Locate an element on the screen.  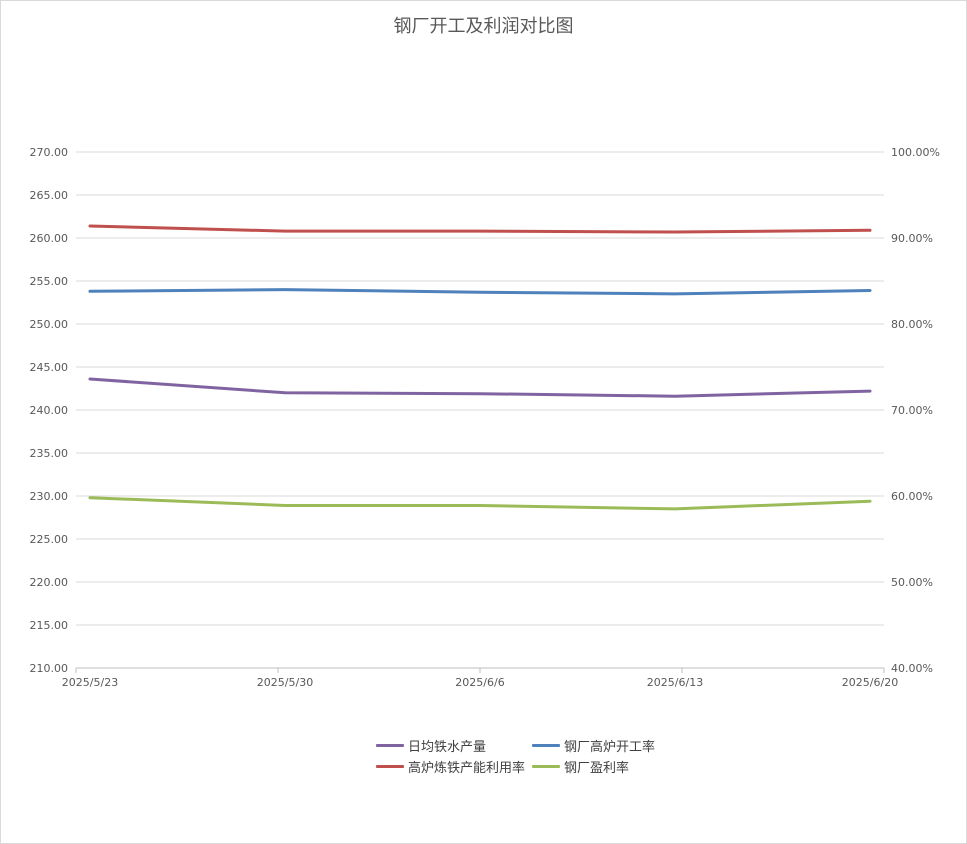
legend-item-iron-output: 日均铁水产量 is located at coordinates (431, 745).